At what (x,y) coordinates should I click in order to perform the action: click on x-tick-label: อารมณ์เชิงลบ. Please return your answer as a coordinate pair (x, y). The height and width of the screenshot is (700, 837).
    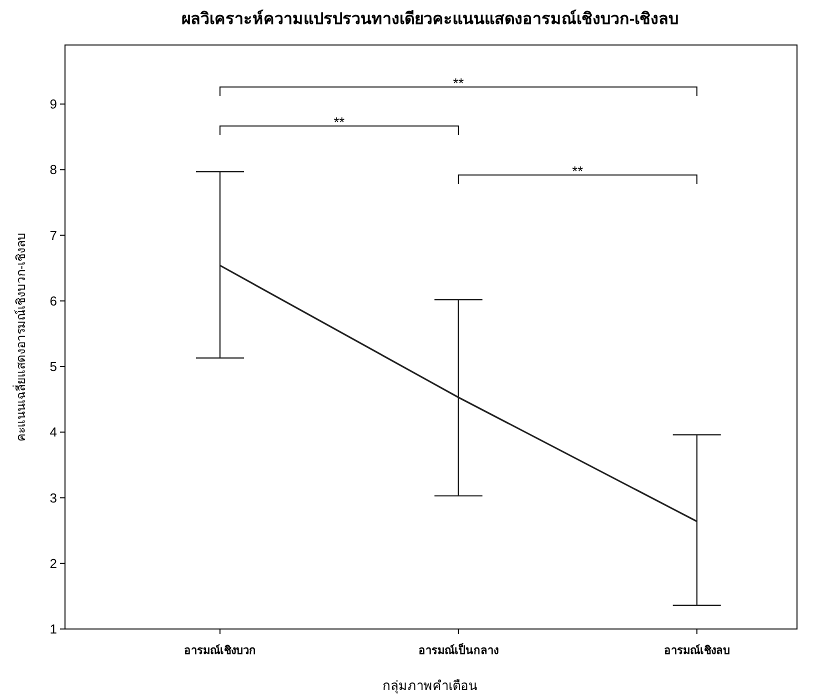
    Looking at the image, I should click on (697, 650).